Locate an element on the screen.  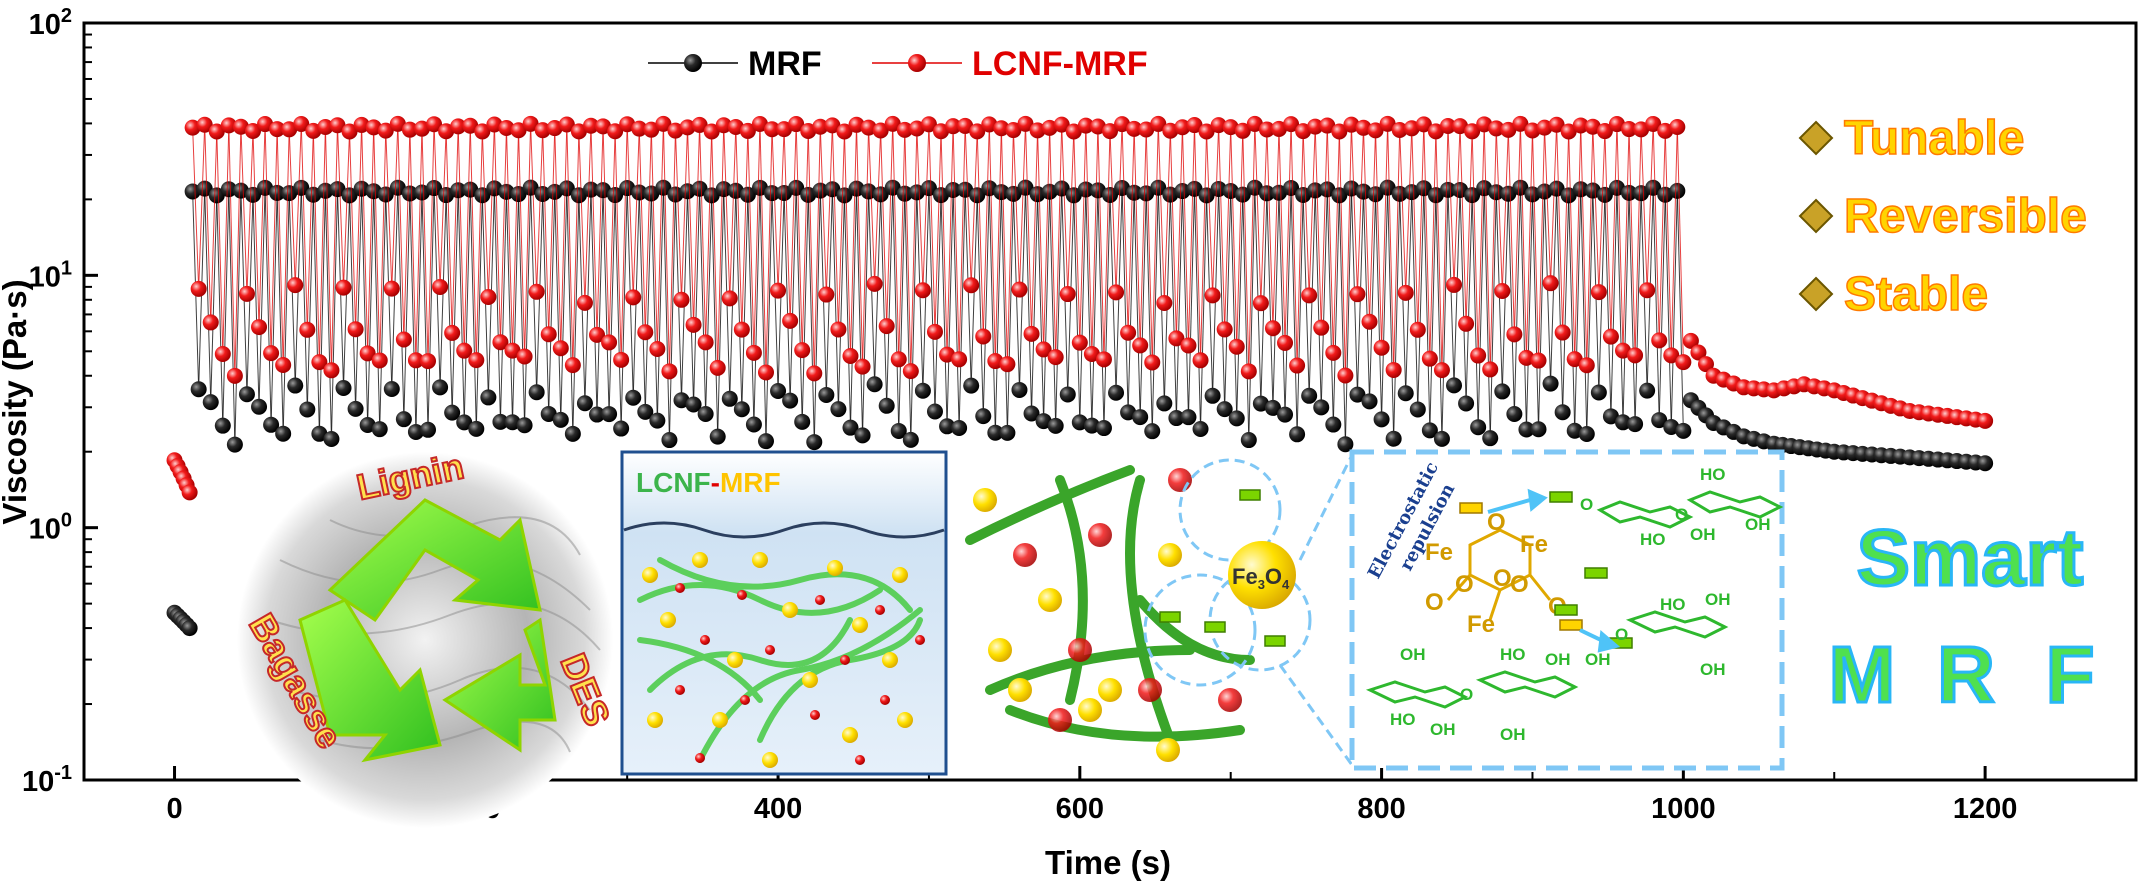
feature-labels: Tunable Reversible Stable is located at coordinates (1943, 216).